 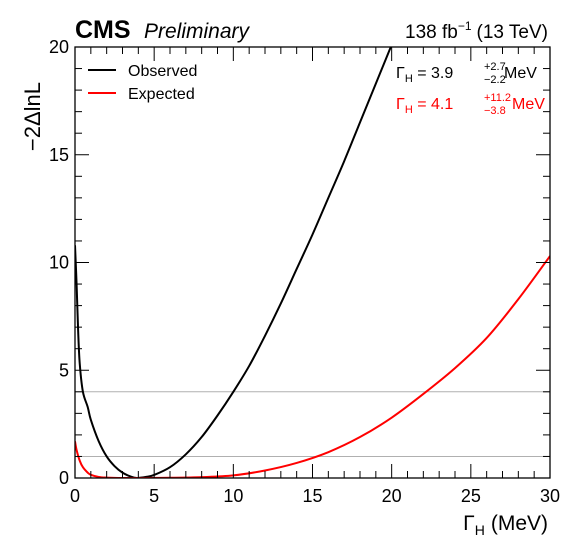 What do you see at coordinates (64, 478) in the screenshot?
I see `y-tick-label: 0` at bounding box center [64, 478].